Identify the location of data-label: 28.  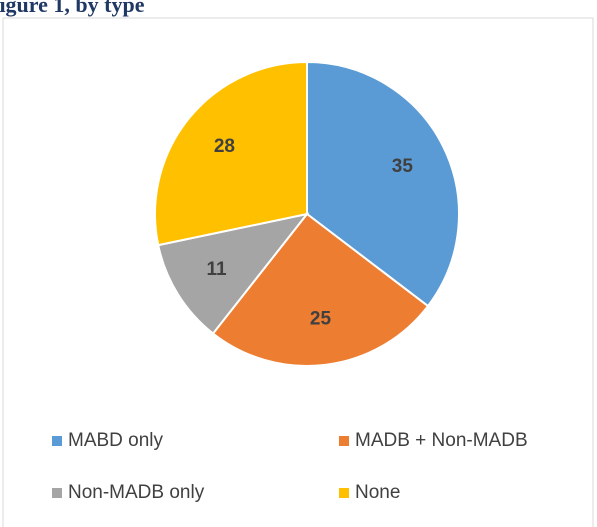
(224, 146).